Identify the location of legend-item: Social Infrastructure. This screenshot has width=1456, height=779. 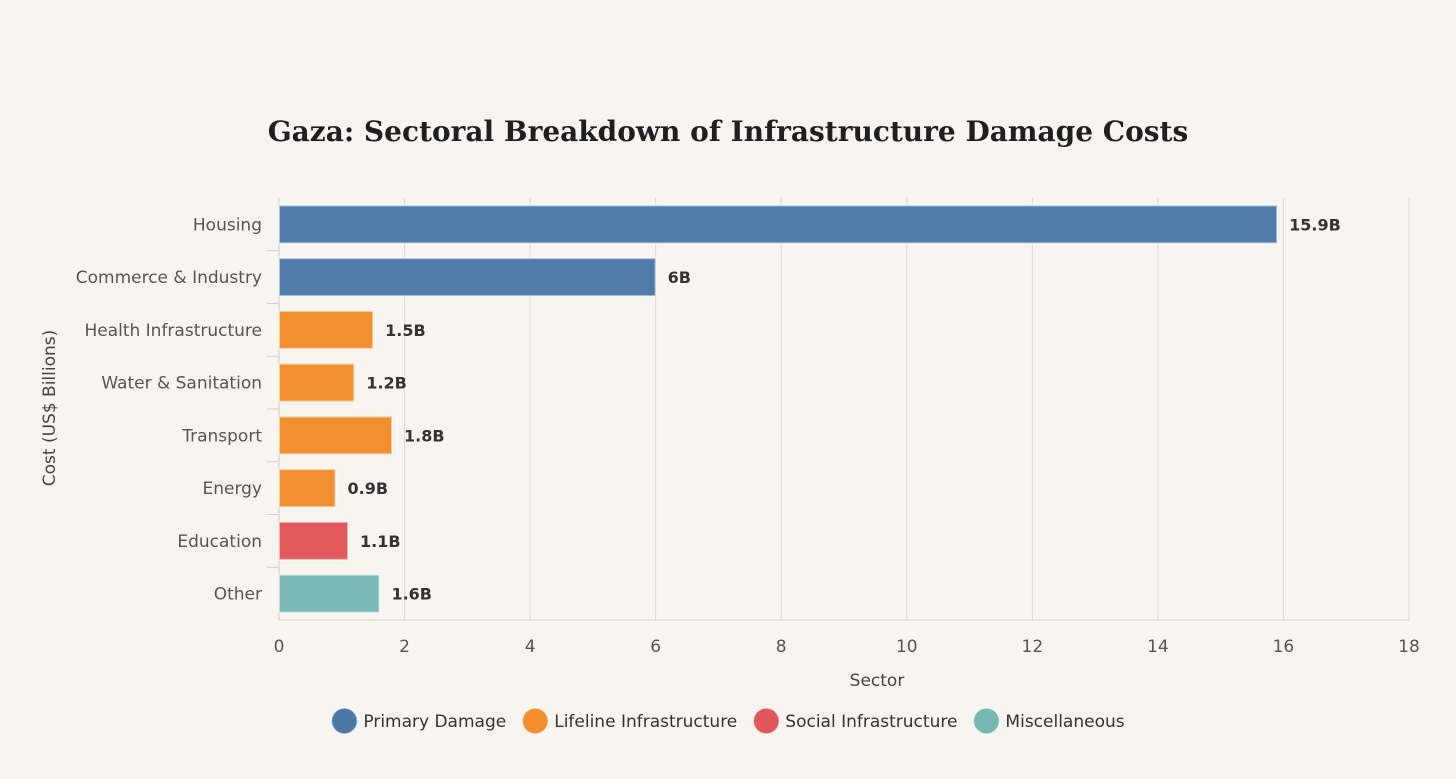
(854, 721).